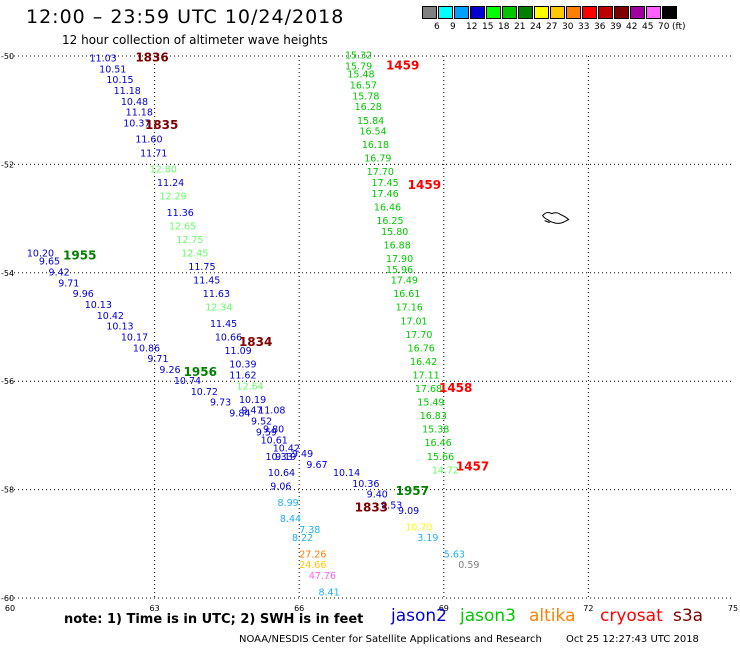 The image size is (740, 650). Describe the element at coordinates (600, 27) in the screenshot. I see `legend-label: 36` at that location.